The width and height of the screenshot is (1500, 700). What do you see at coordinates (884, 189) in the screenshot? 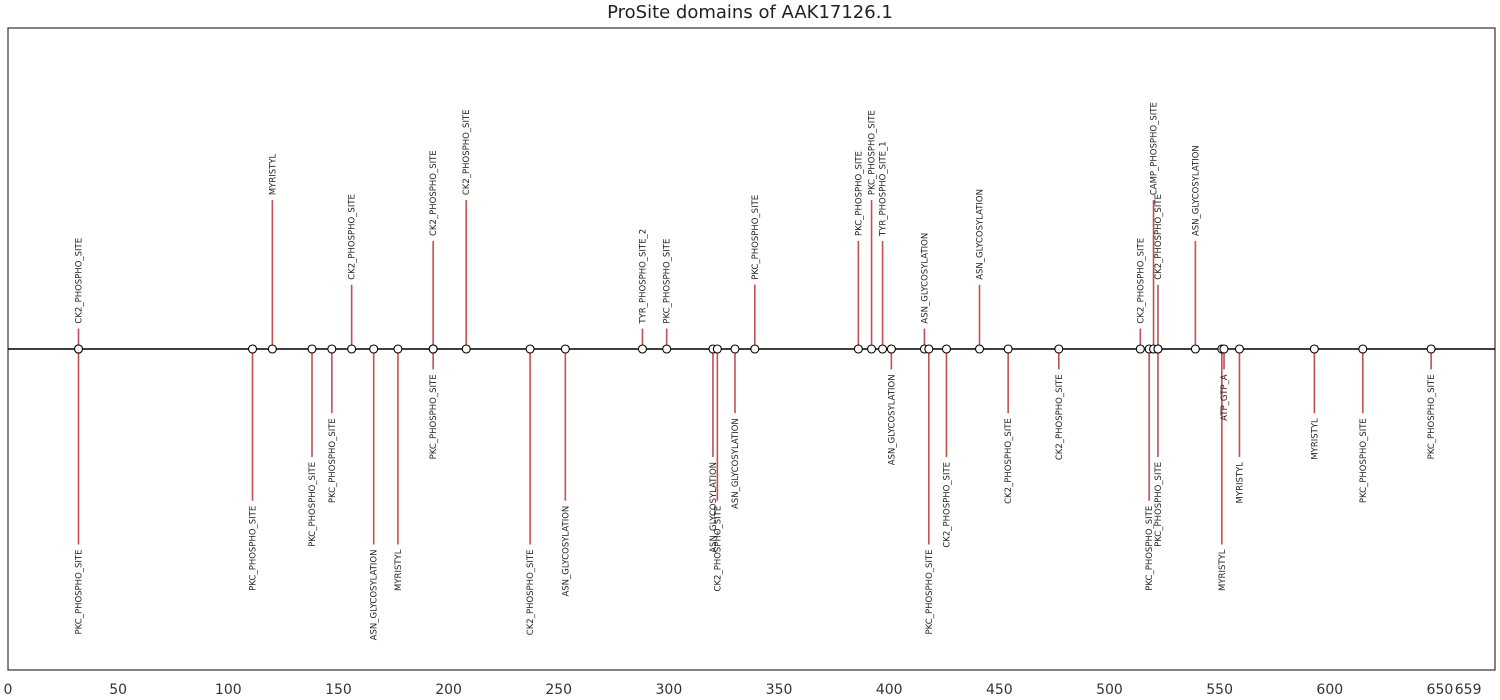
I see `site-label: TYR_PHOSPHO_SITE_1` at bounding box center [884, 189].